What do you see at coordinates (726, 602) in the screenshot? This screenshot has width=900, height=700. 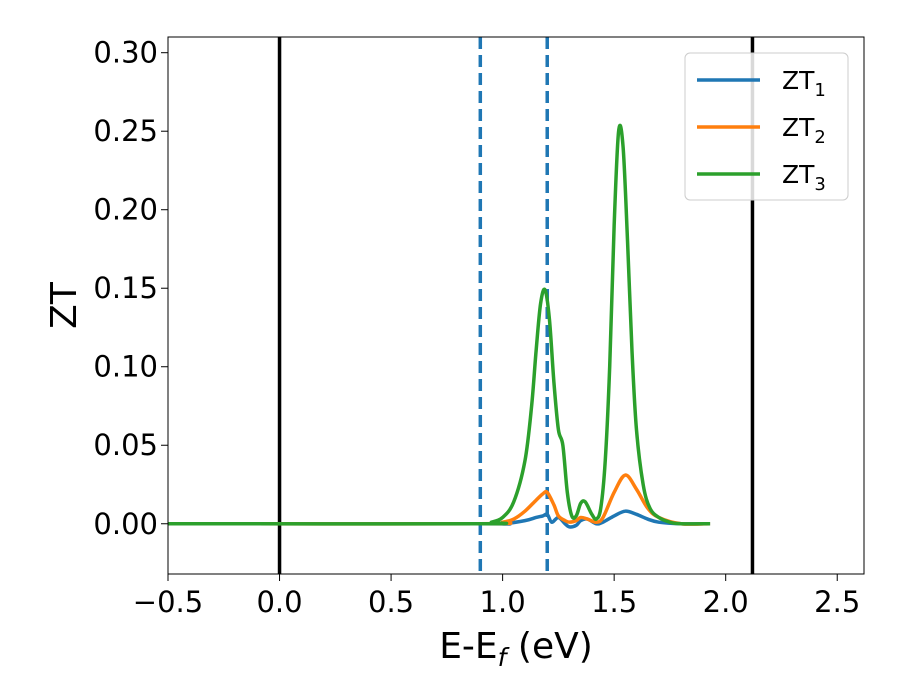 I see `x-tick-label: 2.0` at bounding box center [726, 602].